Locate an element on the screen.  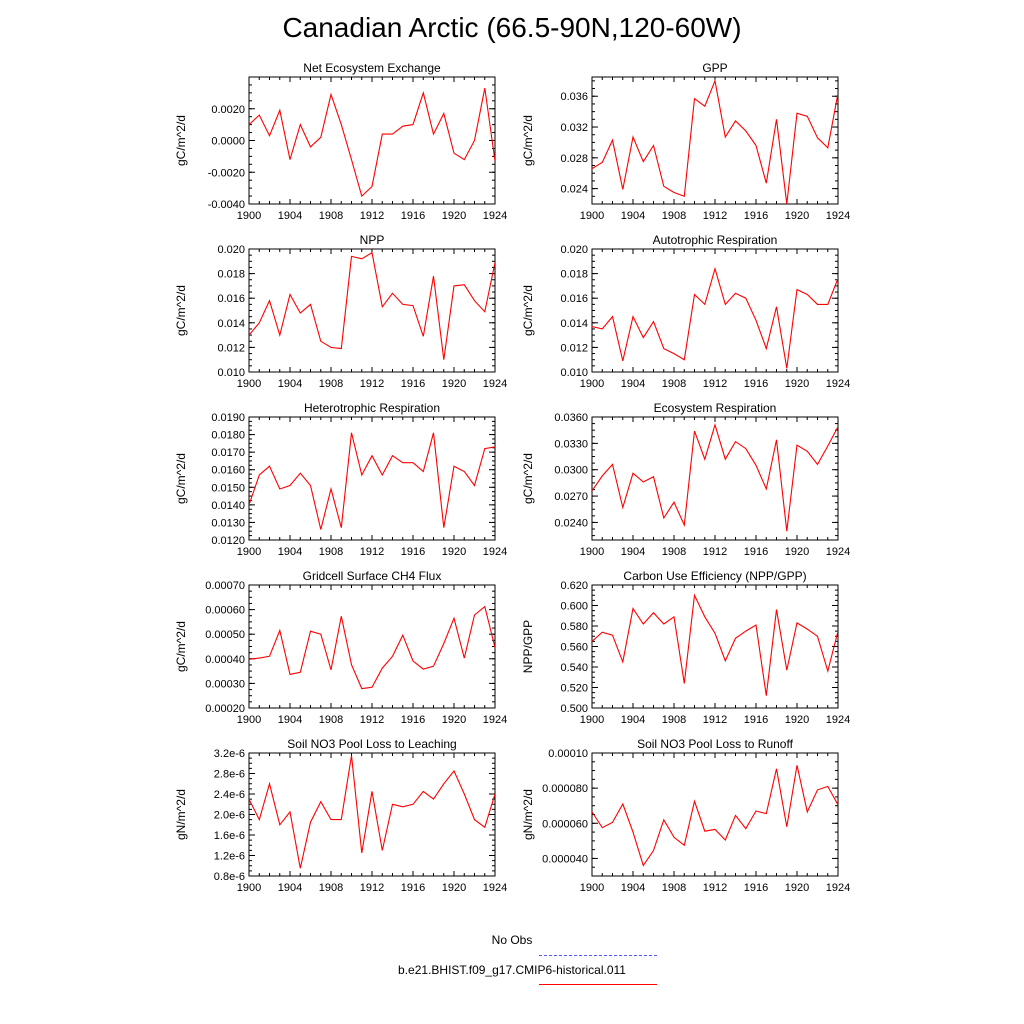
figure-title: Canadian Arctic (66.5-90N,120-60W) is located at coordinates (512, 27).